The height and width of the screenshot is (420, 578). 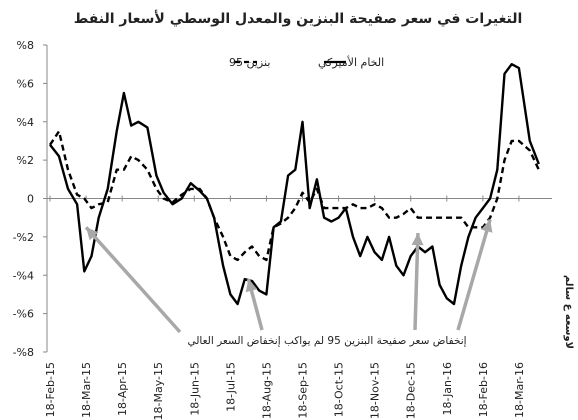 What do you see at coordinates (25, 83) in the screenshot?
I see `y-tick-label: %6` at bounding box center [25, 83].